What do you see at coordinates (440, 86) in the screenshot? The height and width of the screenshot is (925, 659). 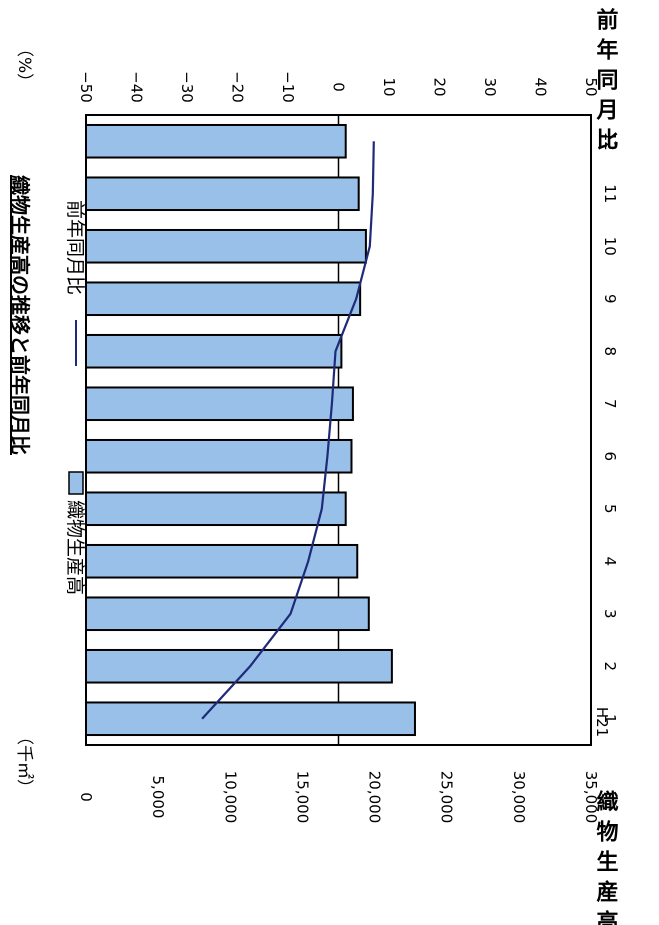 I see `right-tick-label: 20` at bounding box center [440, 86].